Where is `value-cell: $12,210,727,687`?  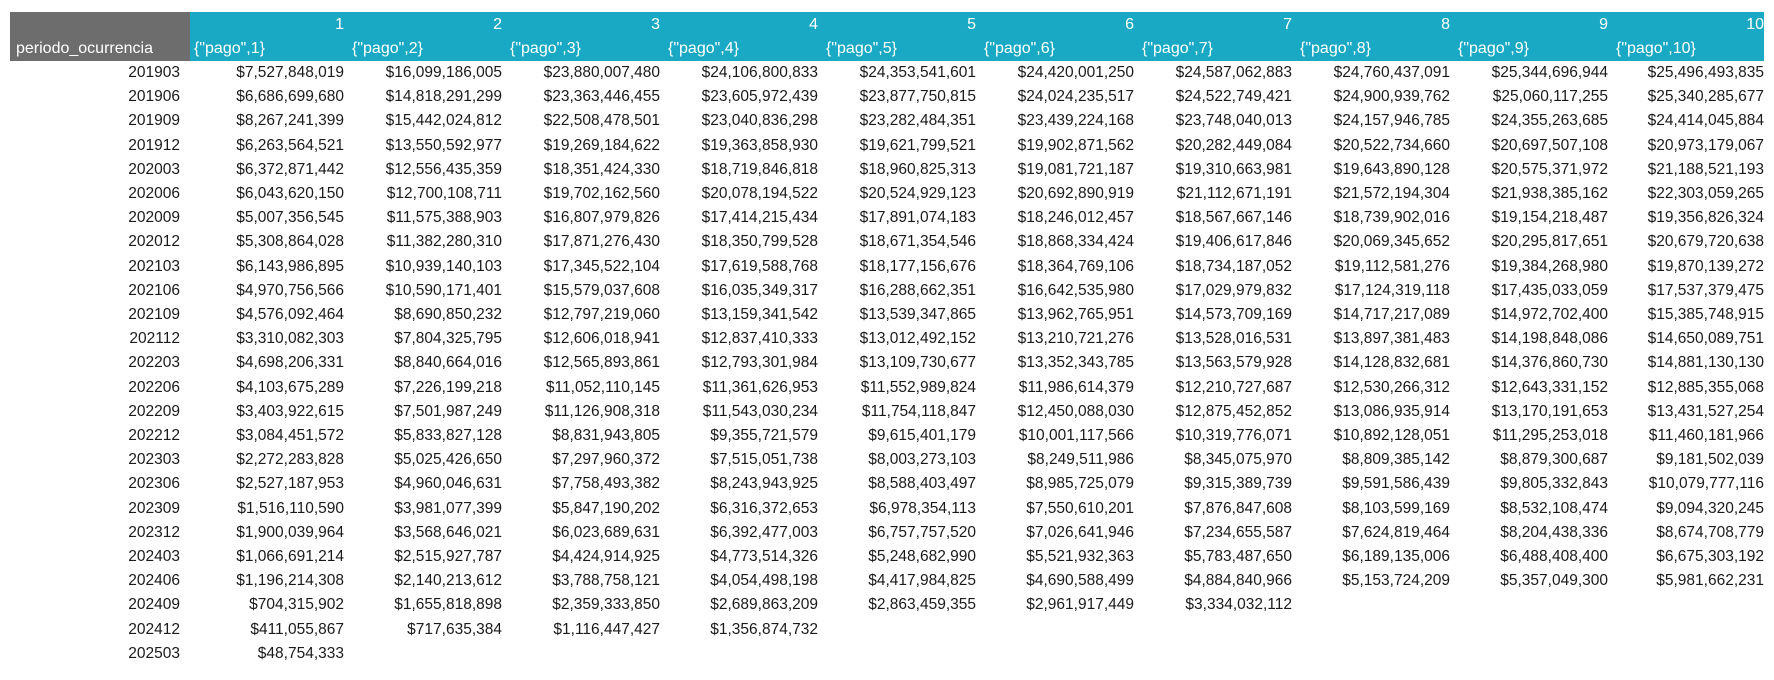
value-cell: $12,210,727,687 is located at coordinates (1233, 387).